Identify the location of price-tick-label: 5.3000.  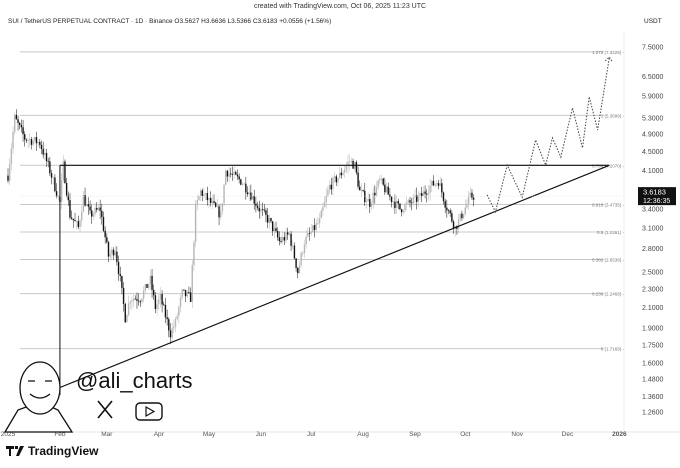
(653, 119).